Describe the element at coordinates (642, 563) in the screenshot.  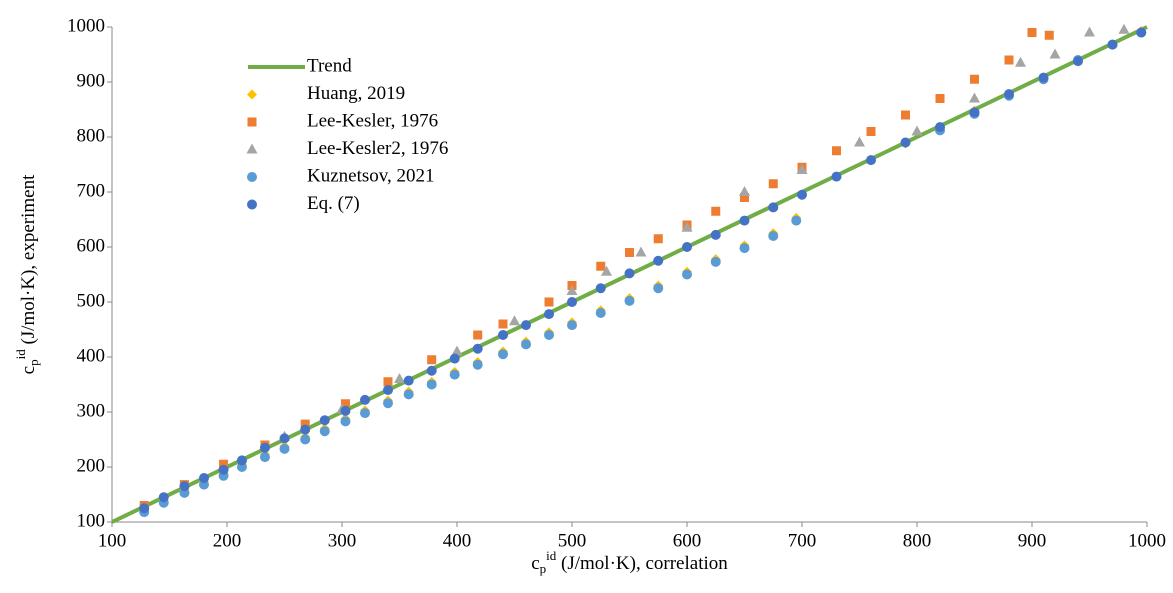
I see `label-text: (J/mol·K), correlation` at that location.